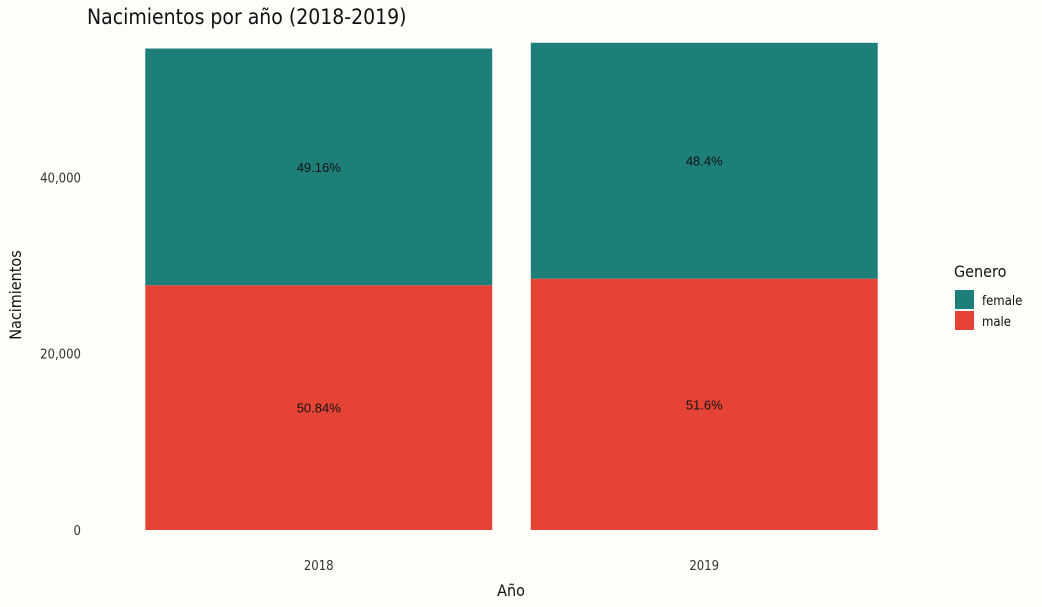 The image size is (1042, 607). Describe the element at coordinates (247, 17) in the screenshot. I see `chart-title: Nacimientos por año (2018-2019)` at that location.